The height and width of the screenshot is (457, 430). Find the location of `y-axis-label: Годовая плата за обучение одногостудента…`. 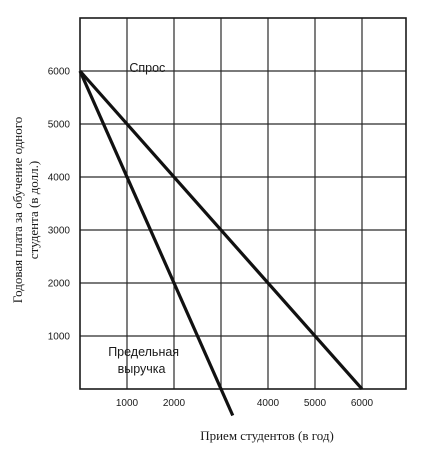

y-axis-label: Годовая плата за обучение одногостудента… is located at coordinates (25, 210).